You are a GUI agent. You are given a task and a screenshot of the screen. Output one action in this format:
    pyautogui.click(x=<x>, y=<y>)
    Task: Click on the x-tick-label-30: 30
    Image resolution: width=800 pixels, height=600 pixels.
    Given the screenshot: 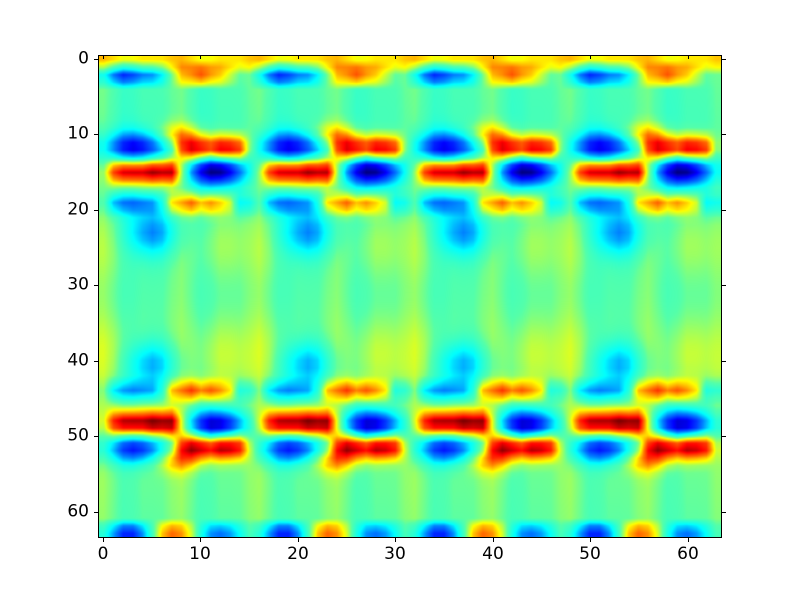 What is the action you would take?
    pyautogui.click(x=395, y=554)
    